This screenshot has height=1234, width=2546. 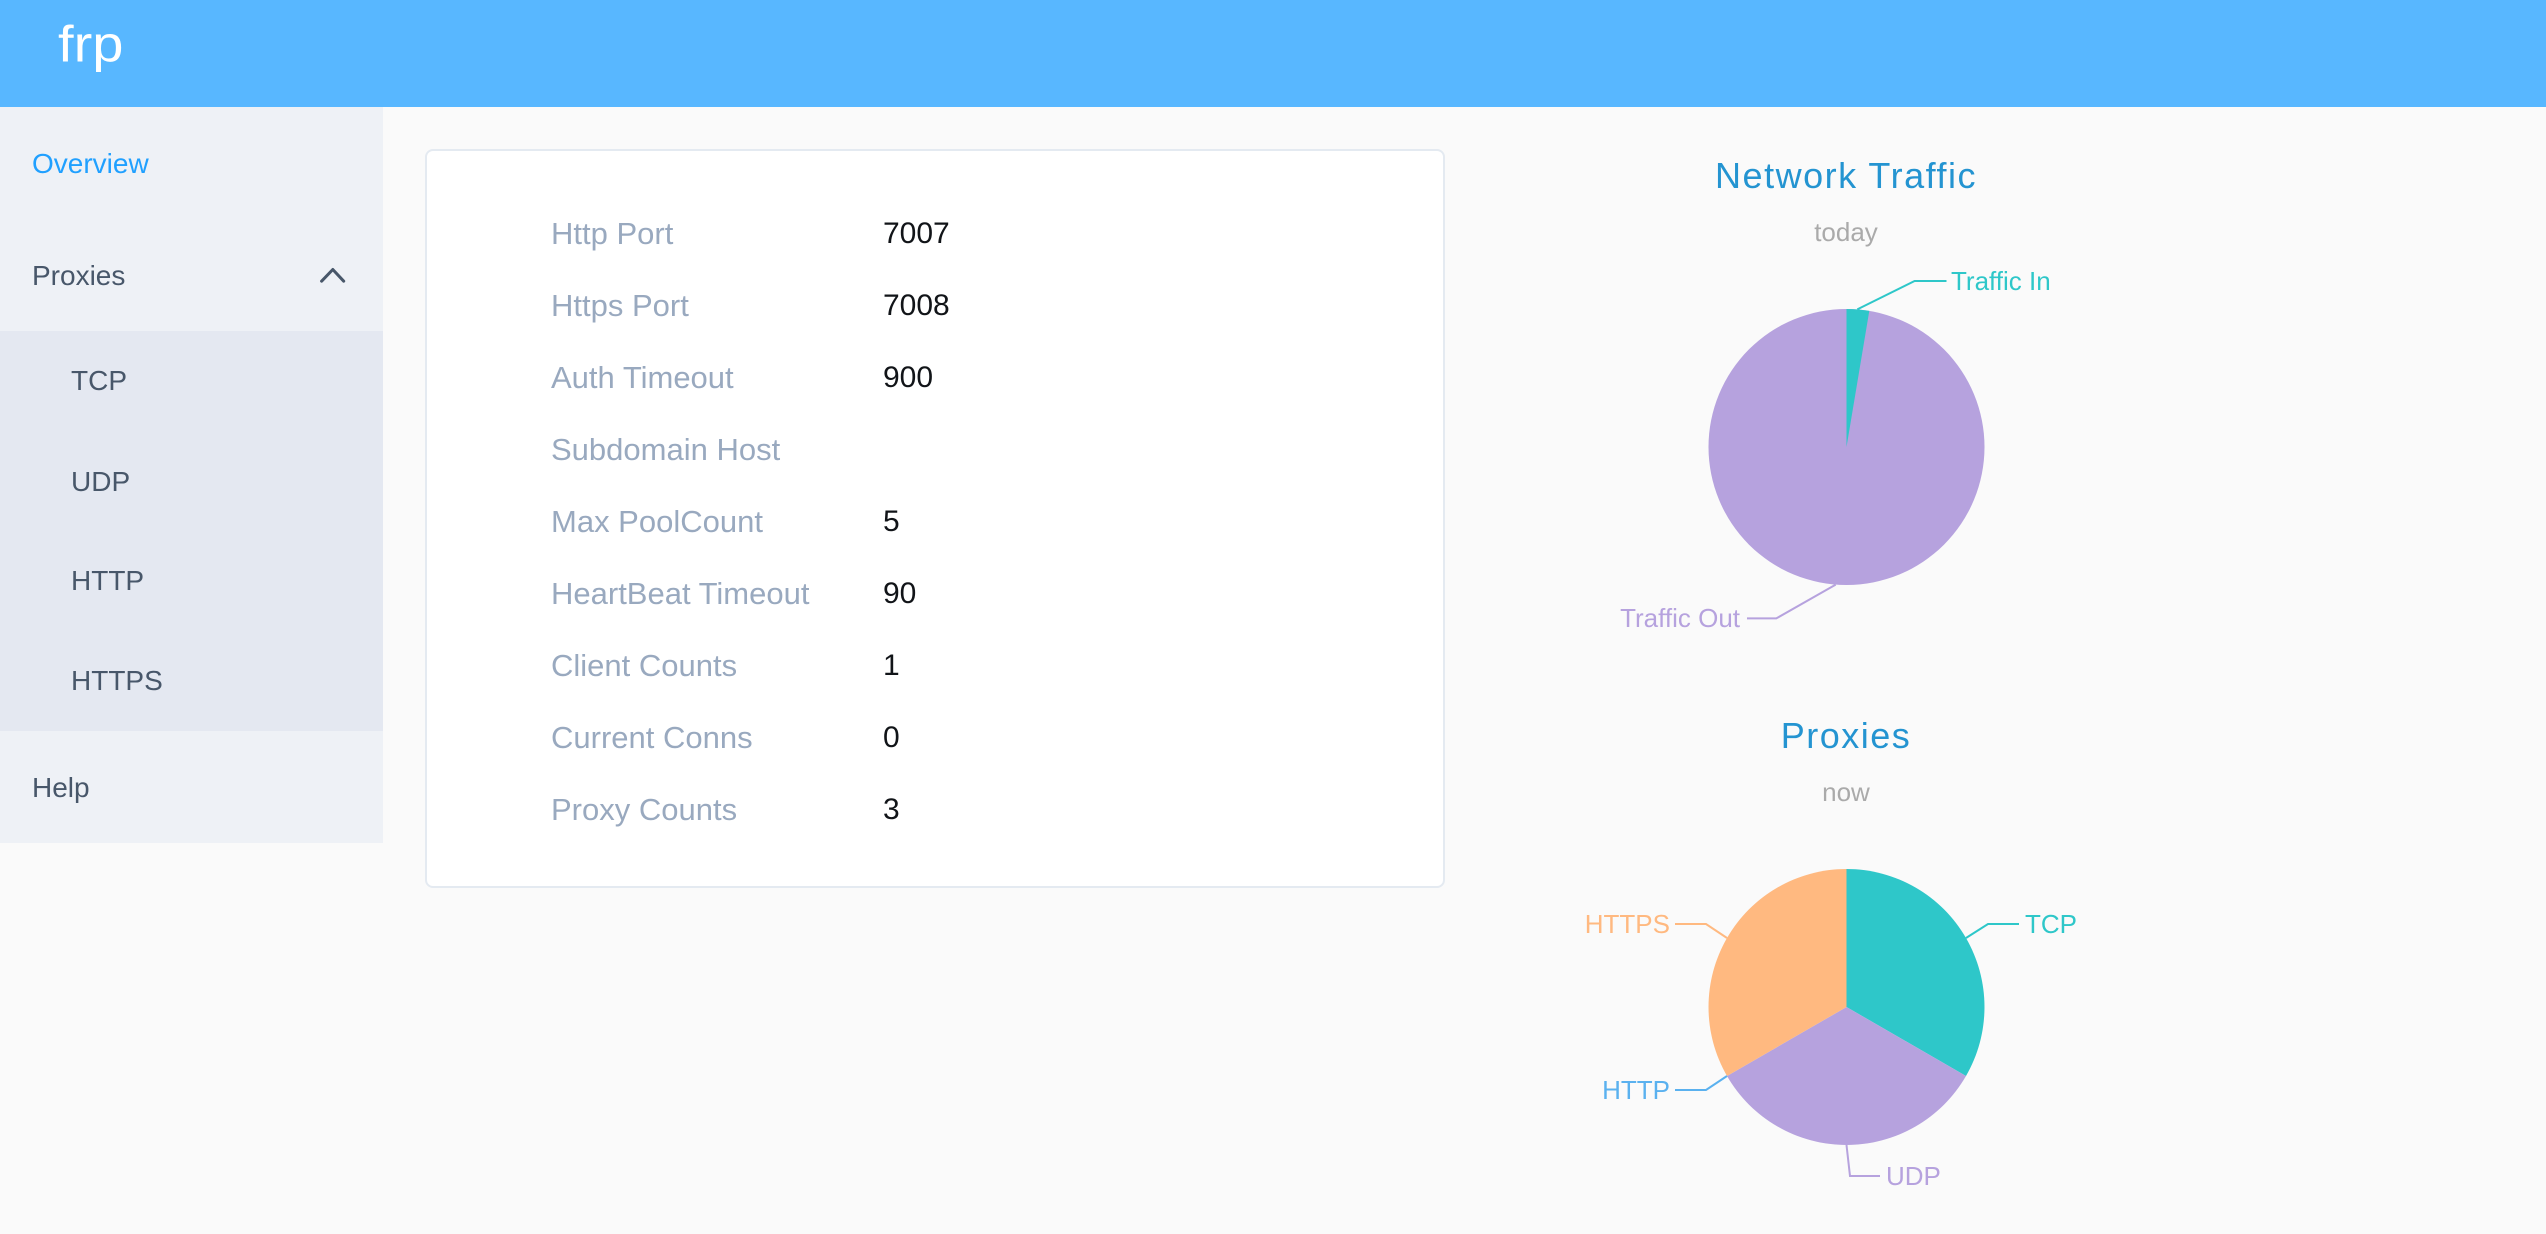 What do you see at coordinates (2001, 281) in the screenshot?
I see `svg-text: Traffic In` at bounding box center [2001, 281].